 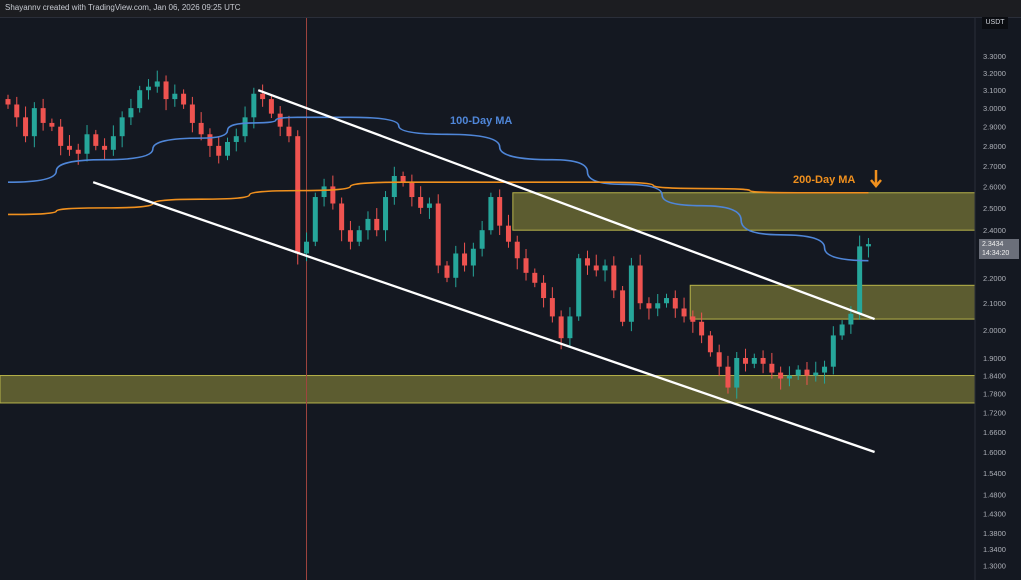 I want to click on price-tick-label: 1.6000, so click(x=994, y=452).